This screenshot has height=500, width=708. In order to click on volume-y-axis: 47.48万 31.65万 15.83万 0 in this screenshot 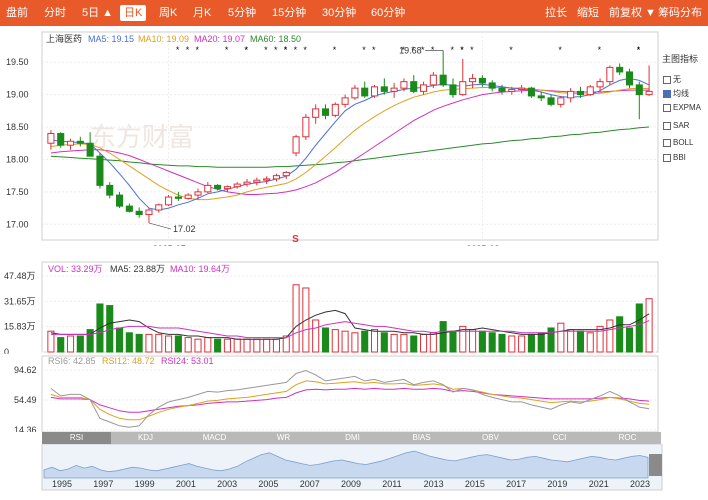, I will do `click(20, 312)`.